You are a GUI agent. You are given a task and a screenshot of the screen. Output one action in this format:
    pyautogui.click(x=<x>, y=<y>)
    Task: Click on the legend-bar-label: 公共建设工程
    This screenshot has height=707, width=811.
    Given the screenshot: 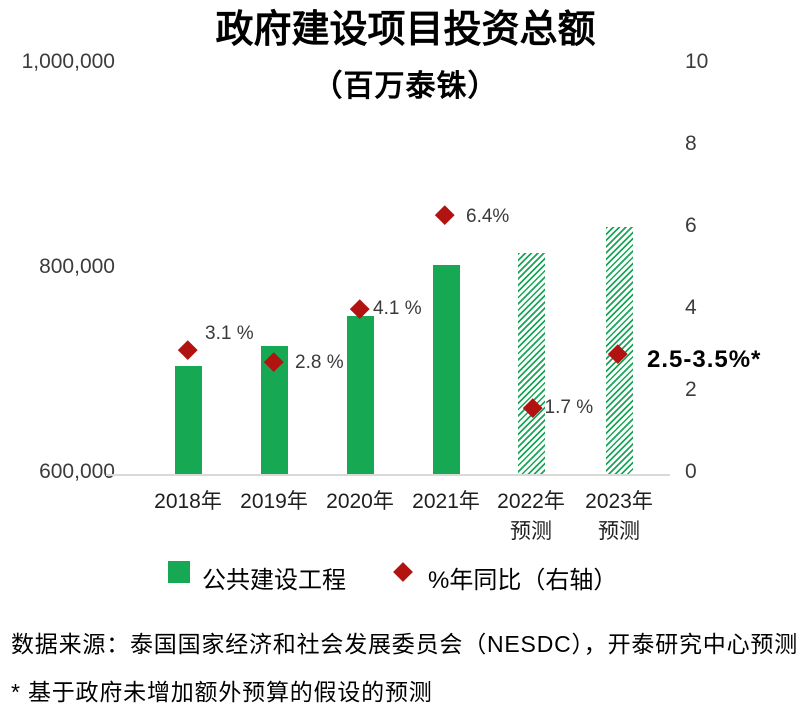 What is the action you would take?
    pyautogui.click(x=274, y=580)
    